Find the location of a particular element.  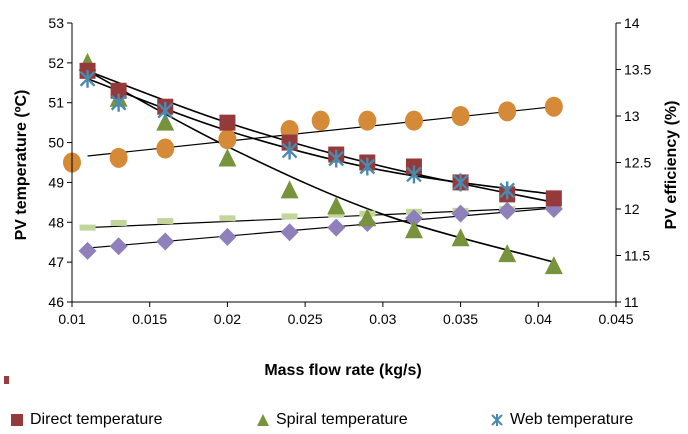

y-left-tick-label: 49 is located at coordinates (56, 182).